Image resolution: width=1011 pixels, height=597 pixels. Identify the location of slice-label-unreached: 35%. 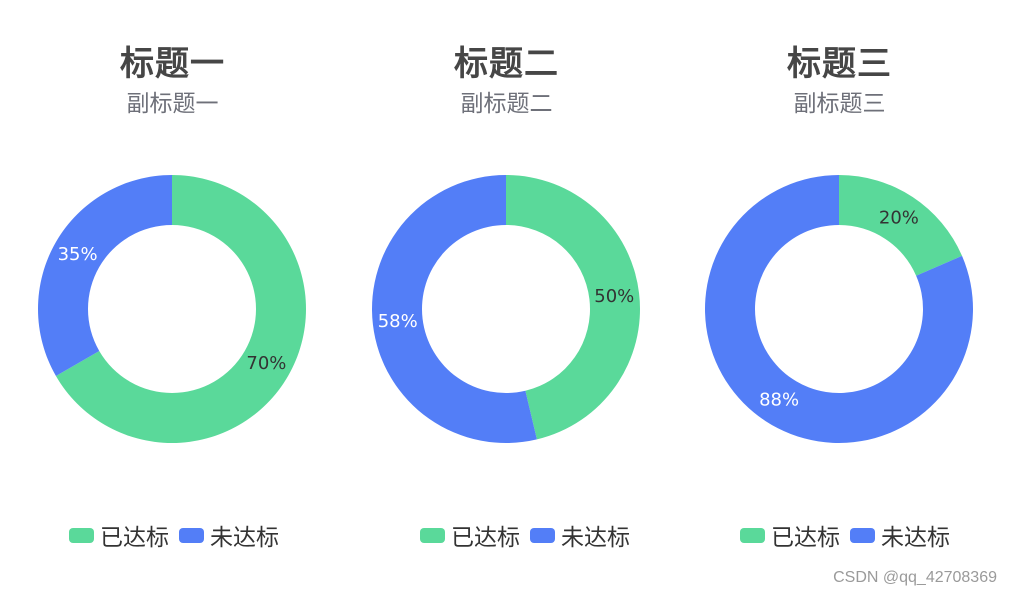
(78, 254).